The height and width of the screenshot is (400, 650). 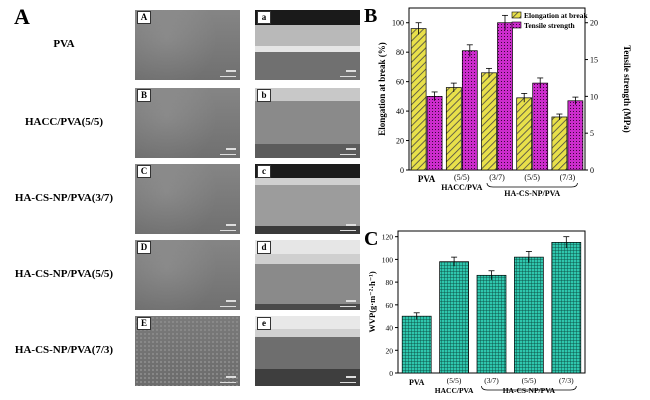 I want to click on cross-section-image-tag: d, so click(x=264, y=247).